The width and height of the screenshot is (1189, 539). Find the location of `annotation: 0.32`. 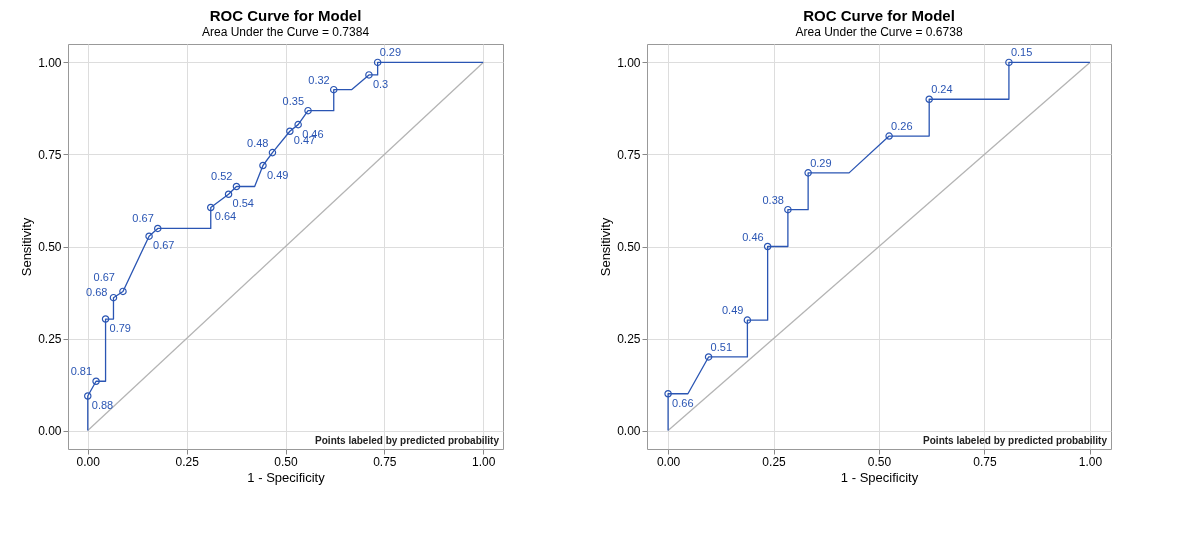

annotation: 0.32 is located at coordinates (319, 79).